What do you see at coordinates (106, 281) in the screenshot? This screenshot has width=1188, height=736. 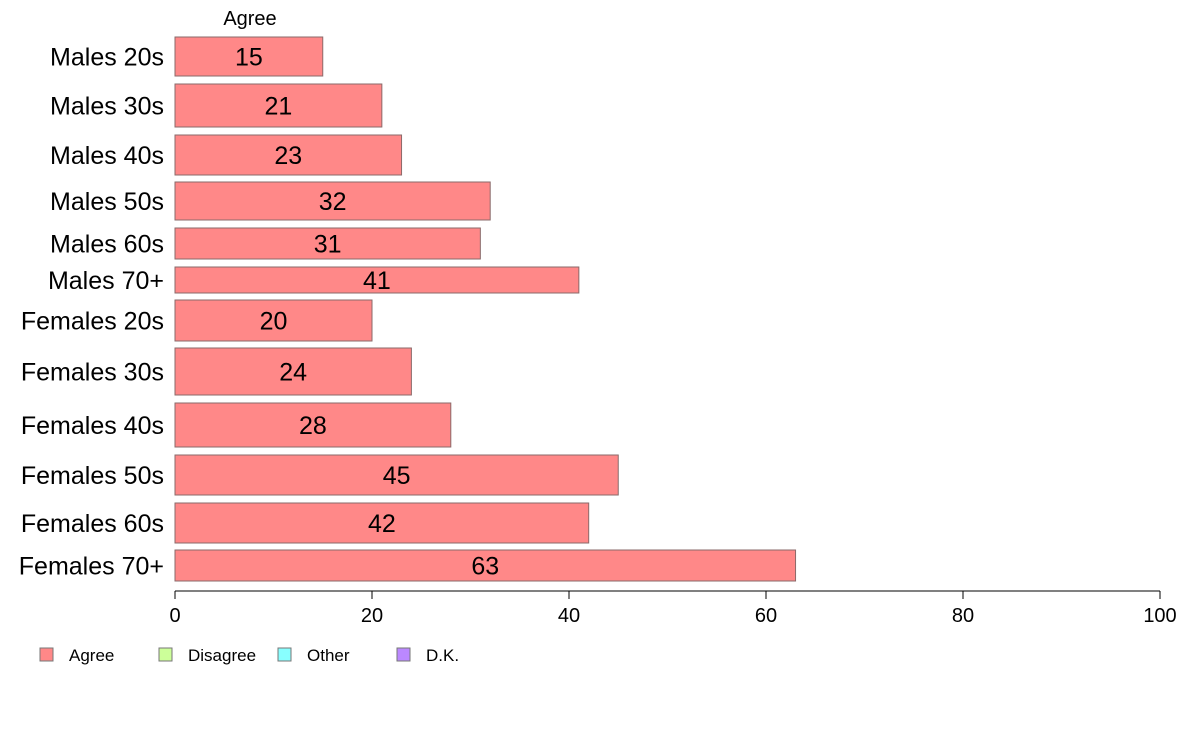 I see `category-label: Males 70+` at bounding box center [106, 281].